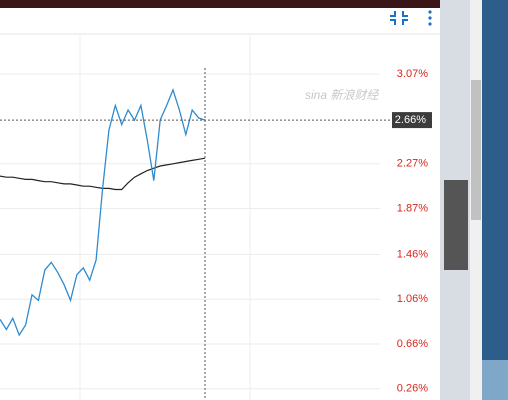 This screenshot has width=508, height=400. What do you see at coordinates (342, 95) in the screenshot?
I see `watermark: sina 新浪财经` at bounding box center [342, 95].